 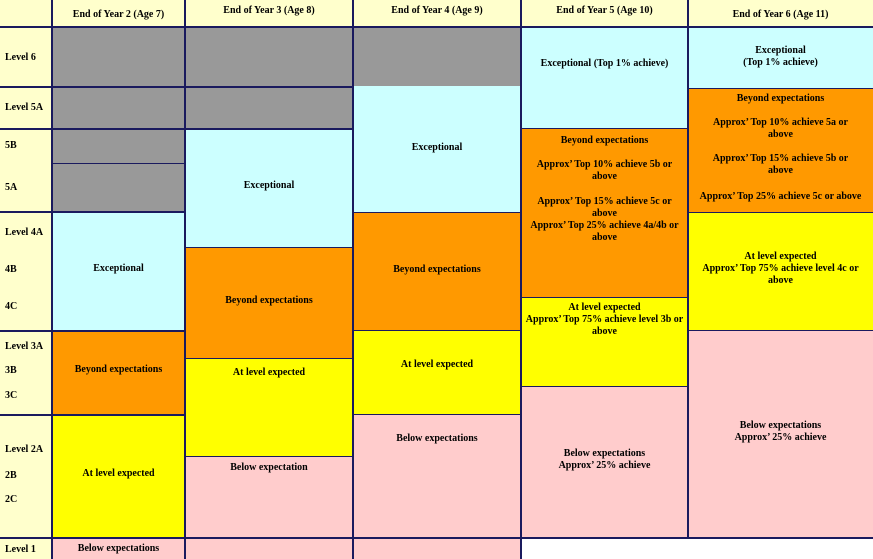 What do you see at coordinates (24, 232) in the screenshot?
I see `level-4a-label: Level 4A` at bounding box center [24, 232].